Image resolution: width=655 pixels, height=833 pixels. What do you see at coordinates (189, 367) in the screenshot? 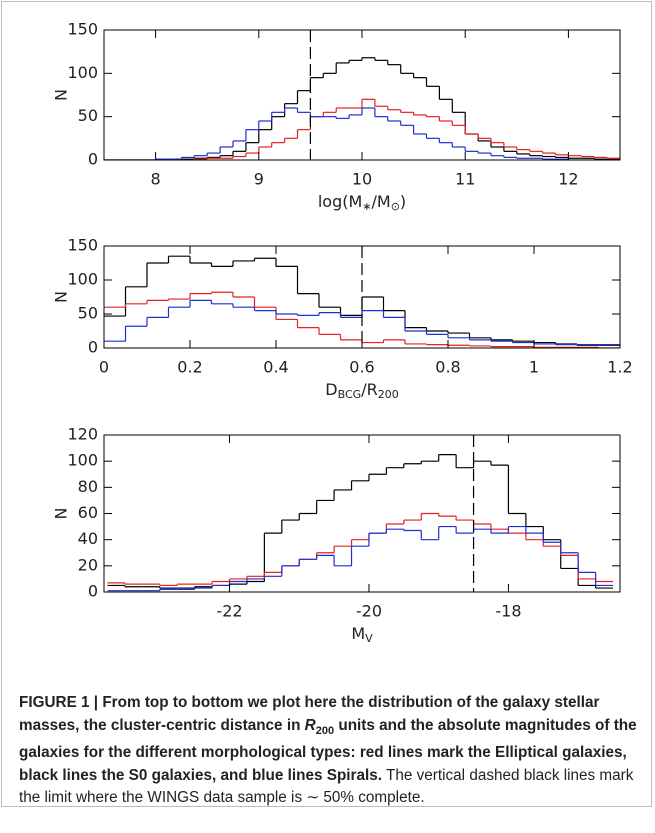
I see `x-tick-label: 0.2` at bounding box center [189, 367].